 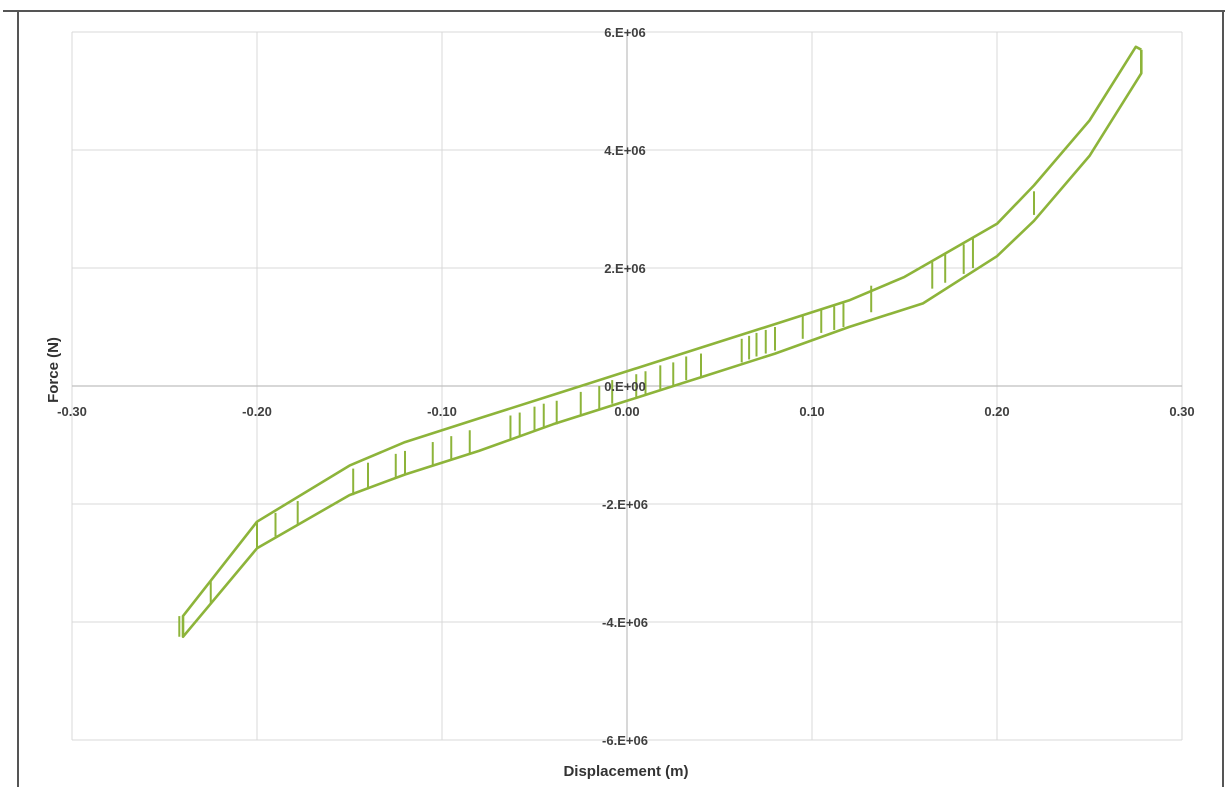 What do you see at coordinates (625, 150) in the screenshot?
I see `y-tick-label-1: 4.E+06` at bounding box center [625, 150].